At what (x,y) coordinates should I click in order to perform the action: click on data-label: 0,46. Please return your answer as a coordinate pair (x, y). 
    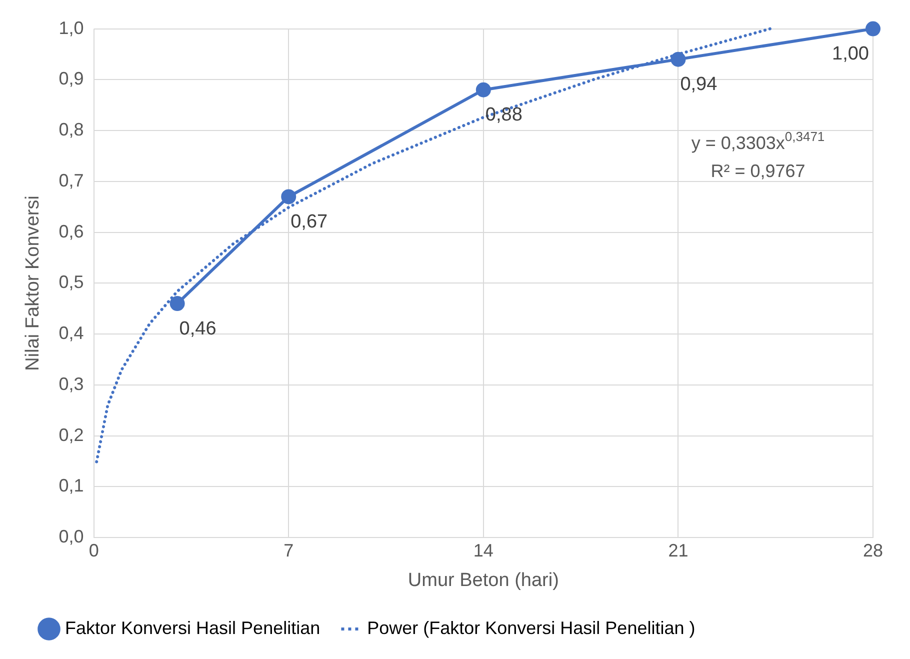
    Looking at the image, I should click on (197, 329).